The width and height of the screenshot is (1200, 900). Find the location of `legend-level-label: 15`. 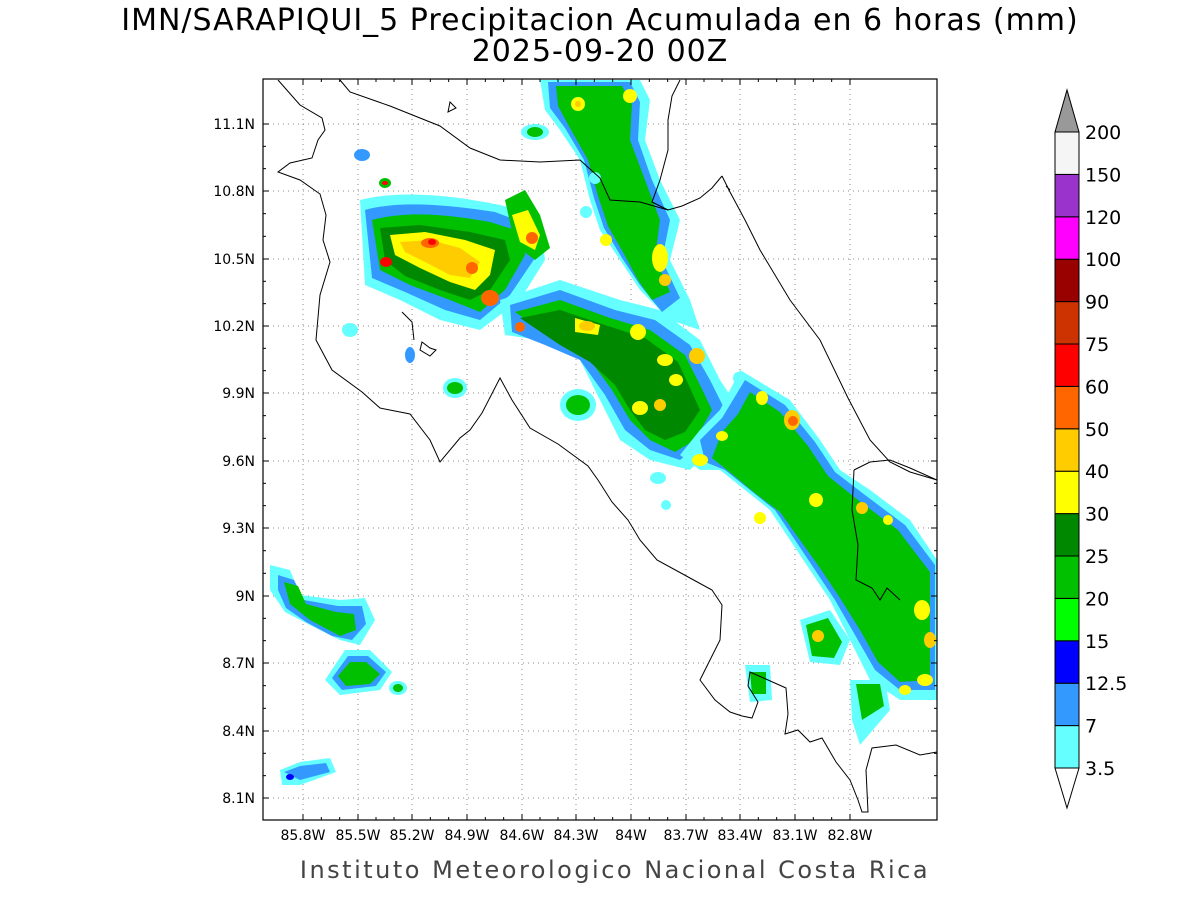

legend-level-label: 15 is located at coordinates (1097, 642).